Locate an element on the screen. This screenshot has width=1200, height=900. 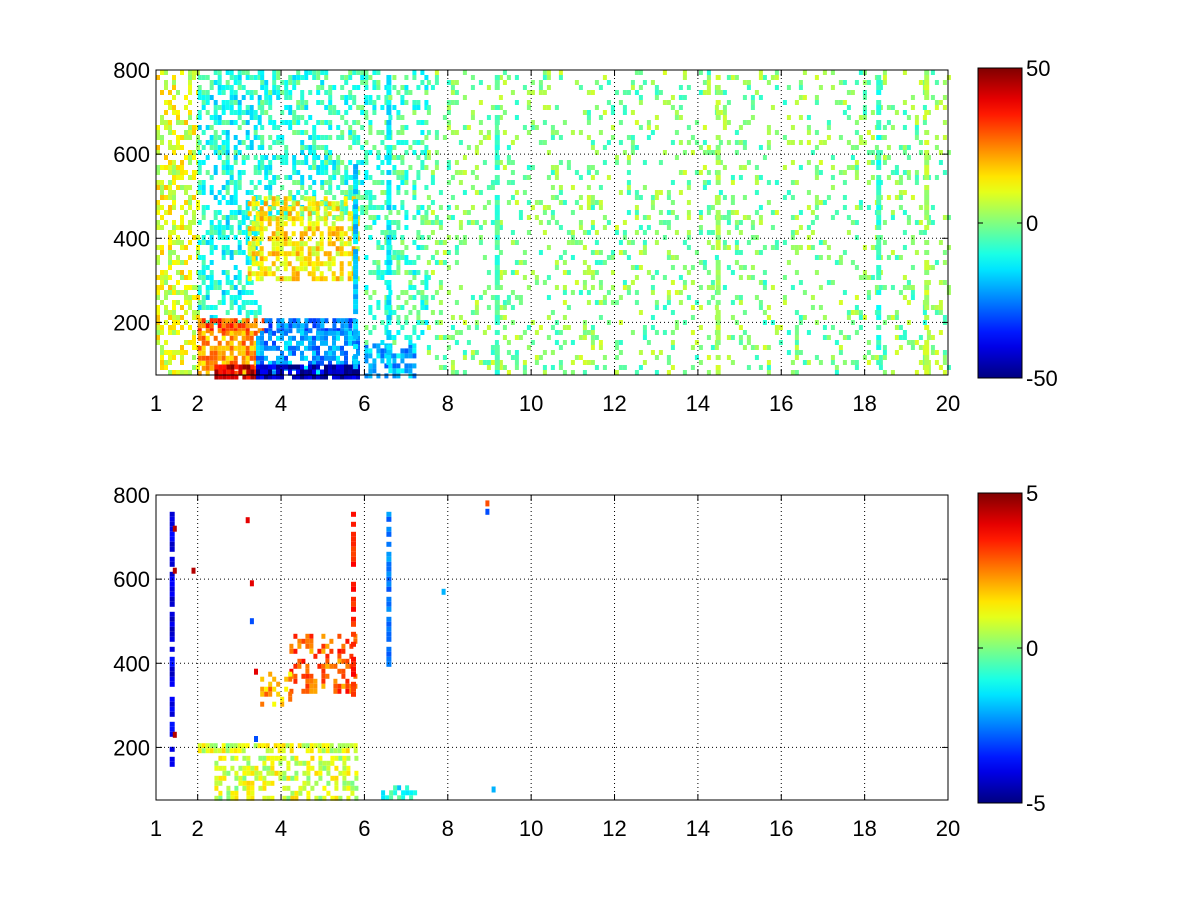
heatmap-point is located at coordinates (256, 739).